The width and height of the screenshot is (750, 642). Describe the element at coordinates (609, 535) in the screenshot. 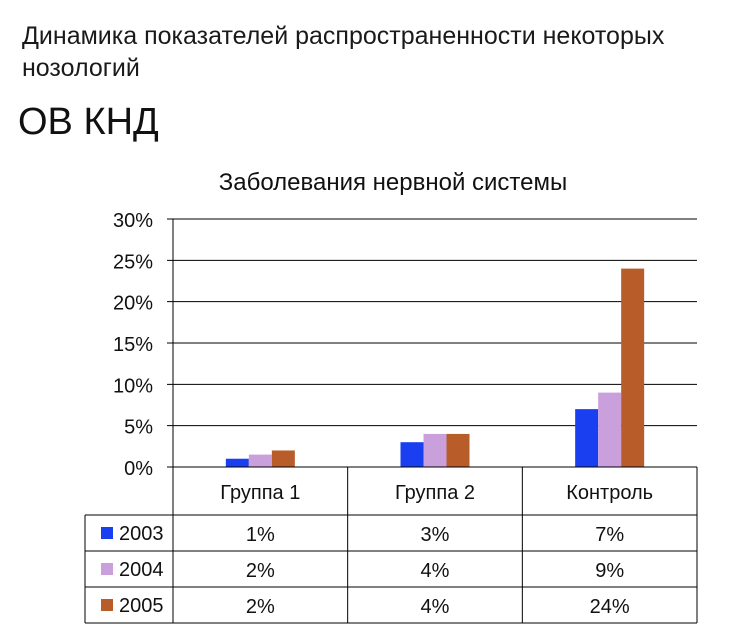

I see `data-label: 7%` at that location.